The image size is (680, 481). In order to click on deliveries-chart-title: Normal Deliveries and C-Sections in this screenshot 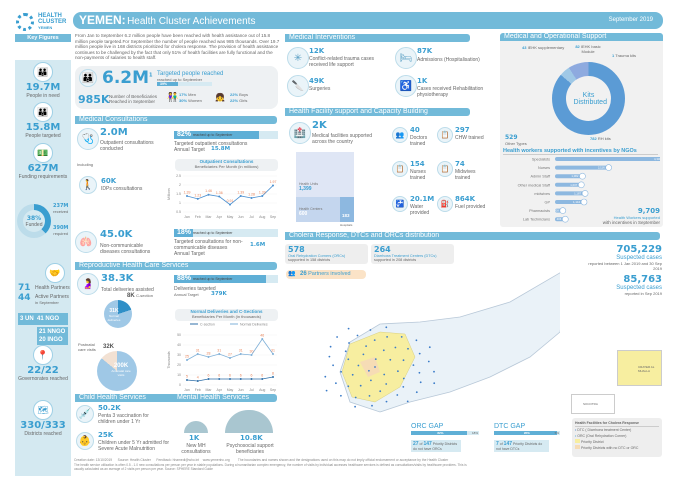, I will do `click(226, 311)`.